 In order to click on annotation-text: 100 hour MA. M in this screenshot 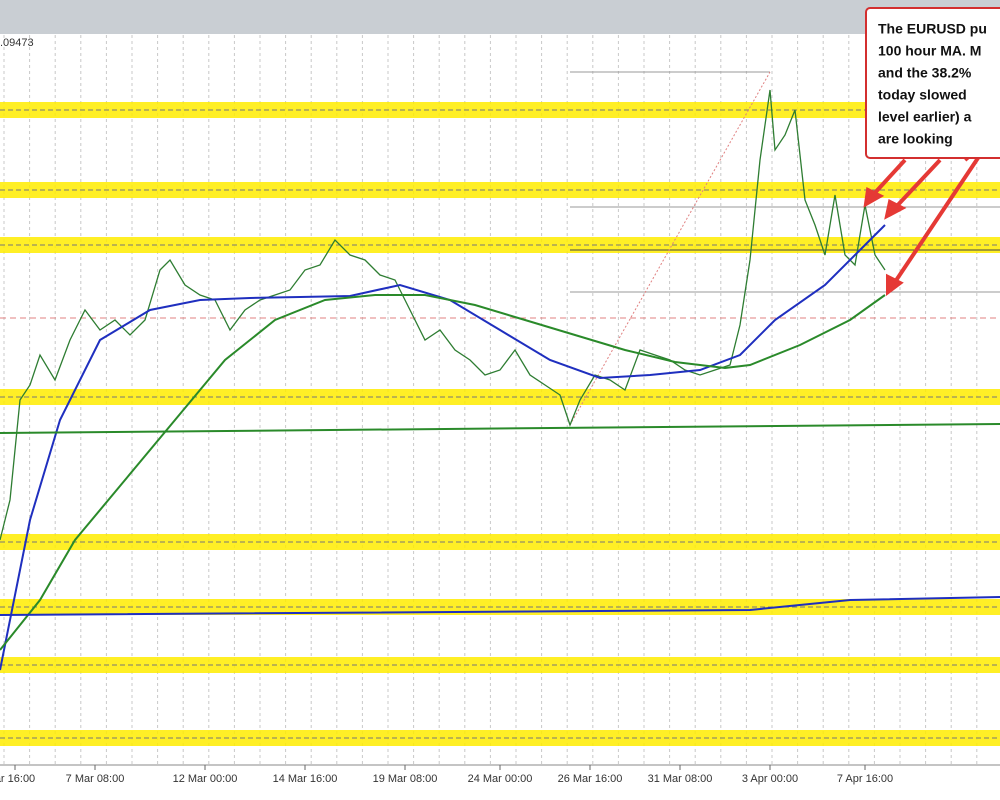, I will do `click(929, 51)`.